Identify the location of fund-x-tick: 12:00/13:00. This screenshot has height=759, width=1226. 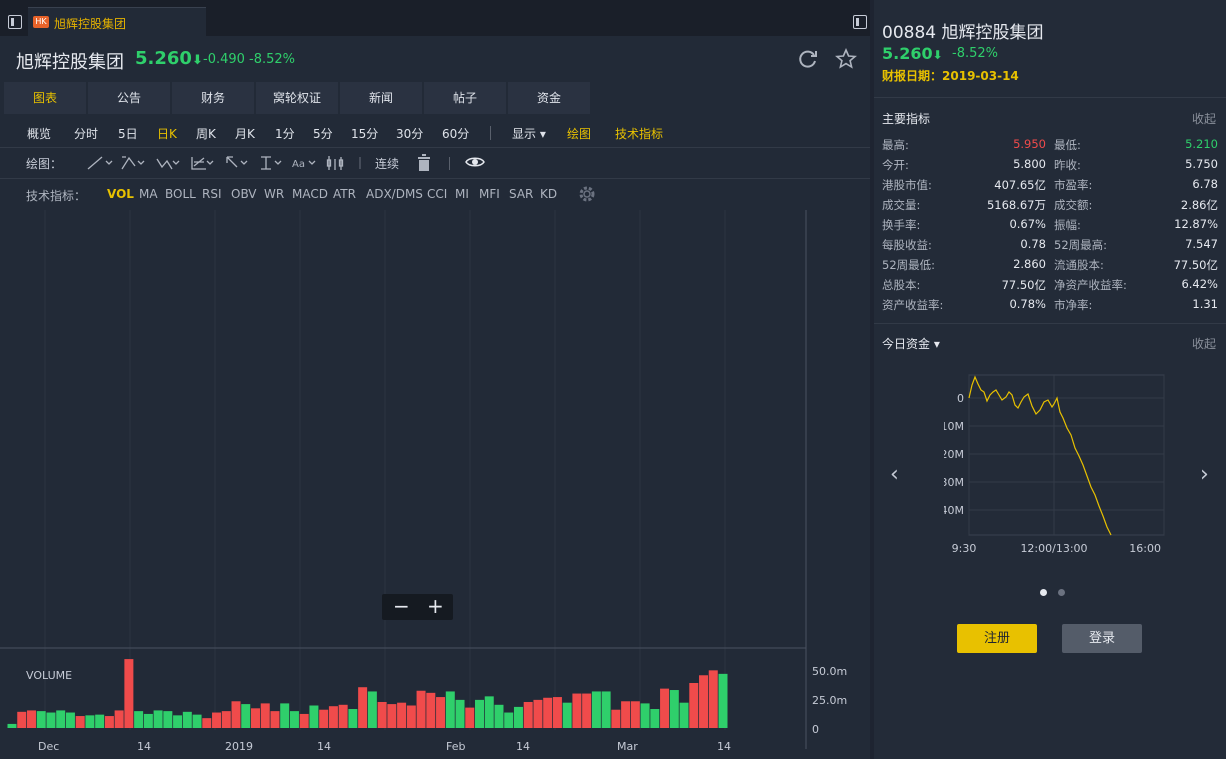
(1053, 548).